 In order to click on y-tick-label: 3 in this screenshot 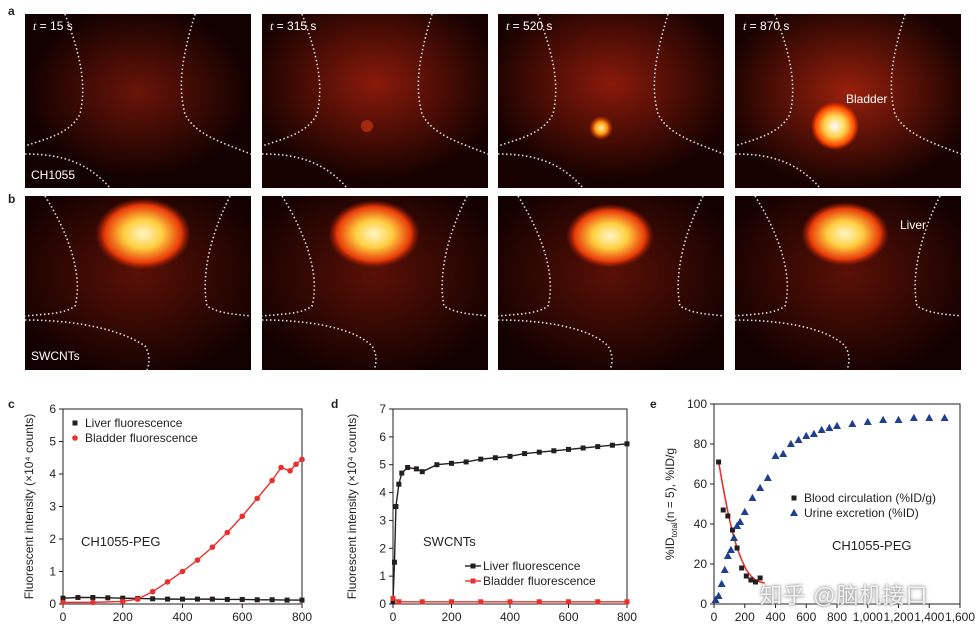, I will do `click(382, 520)`.